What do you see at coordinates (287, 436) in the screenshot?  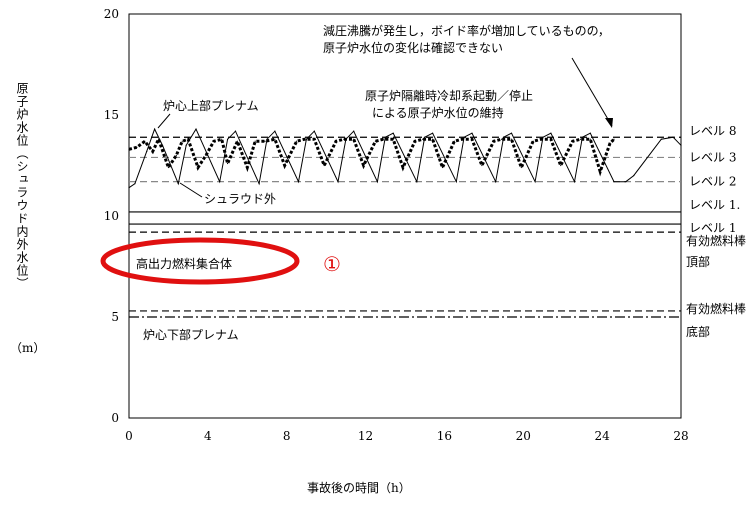 I see `x-tick-label: 8` at bounding box center [287, 436].